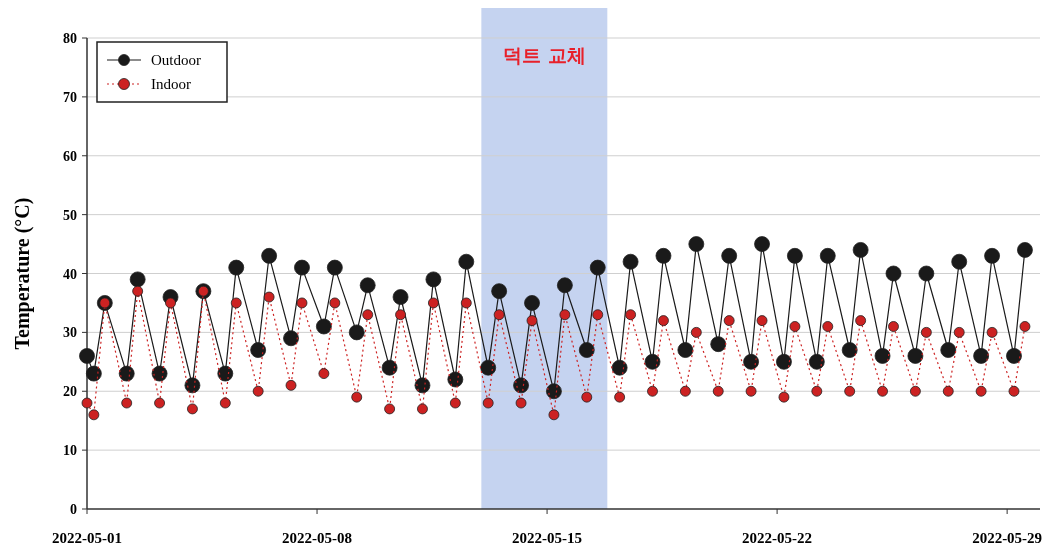  I want to click on x-tick-label: 2022-05-22, so click(777, 538).